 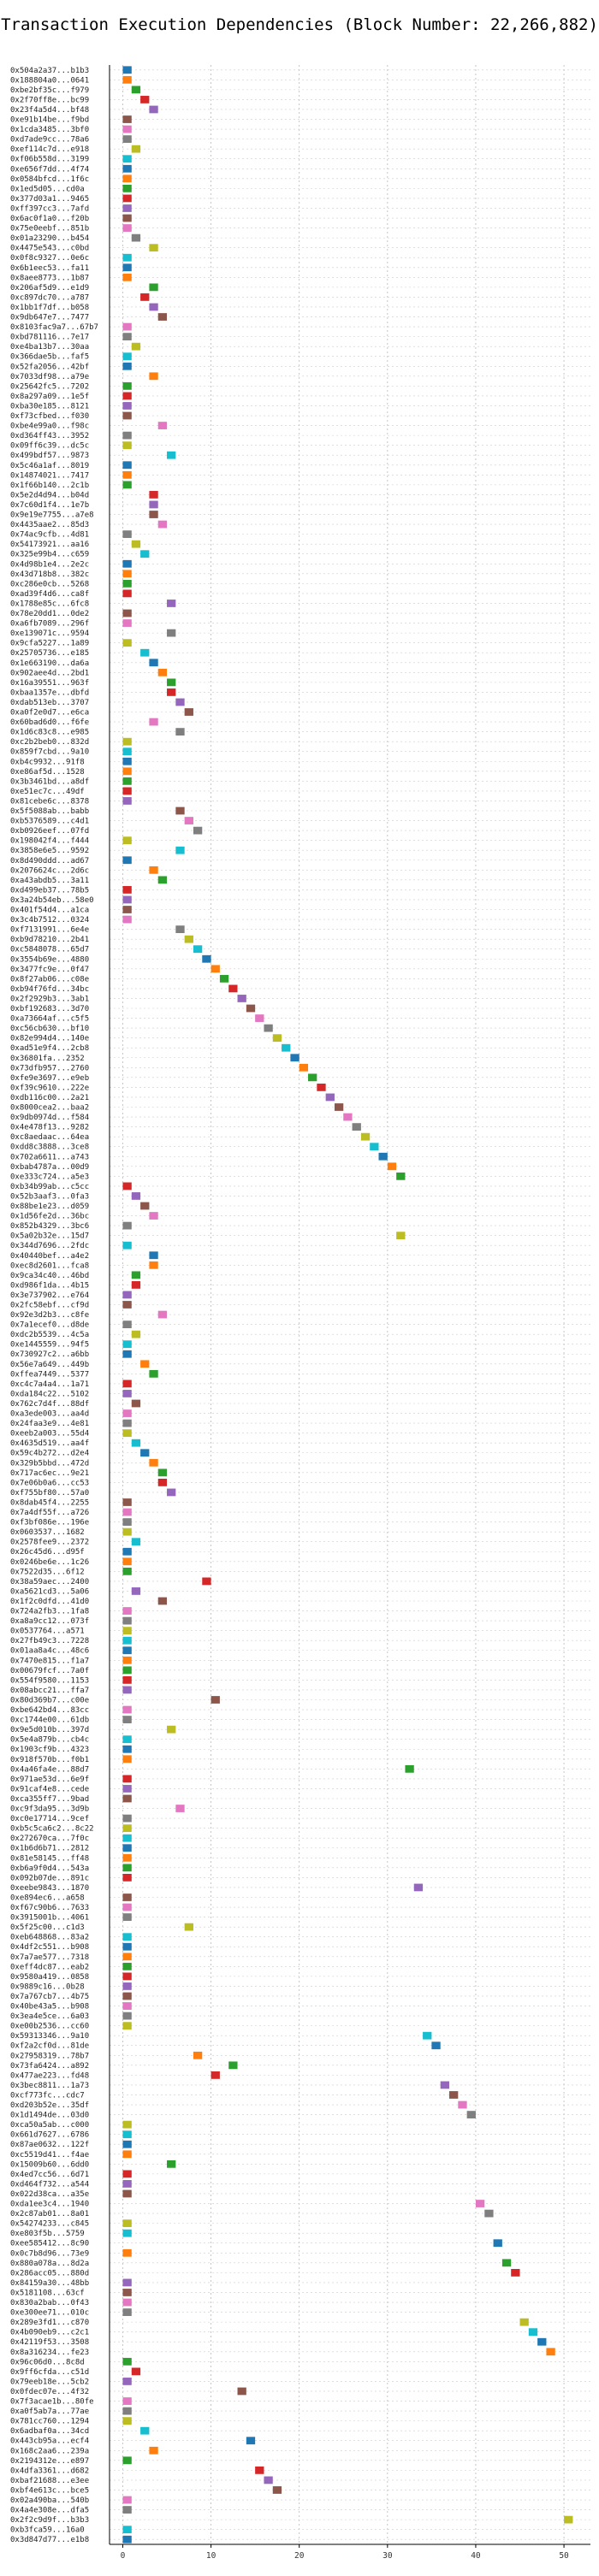 What do you see at coordinates (49, 930) in the screenshot?
I see `tx-label: 0xf7131991...6e4e` at bounding box center [49, 930].